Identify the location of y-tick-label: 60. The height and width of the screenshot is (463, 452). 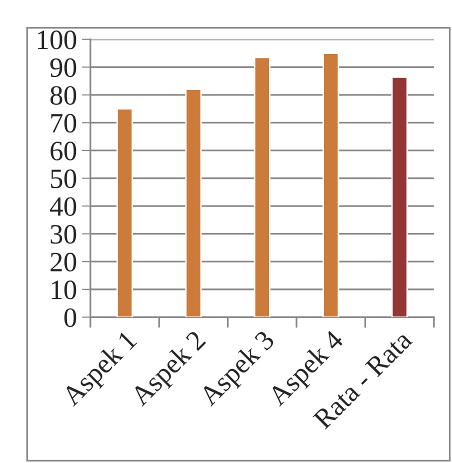
(63, 151).